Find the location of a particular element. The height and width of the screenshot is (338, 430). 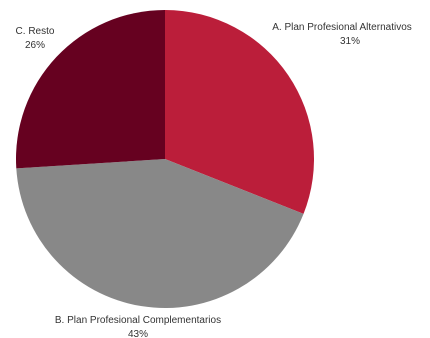

slice-b-name: B. Plan Profesional Complementarios is located at coordinates (138, 320).